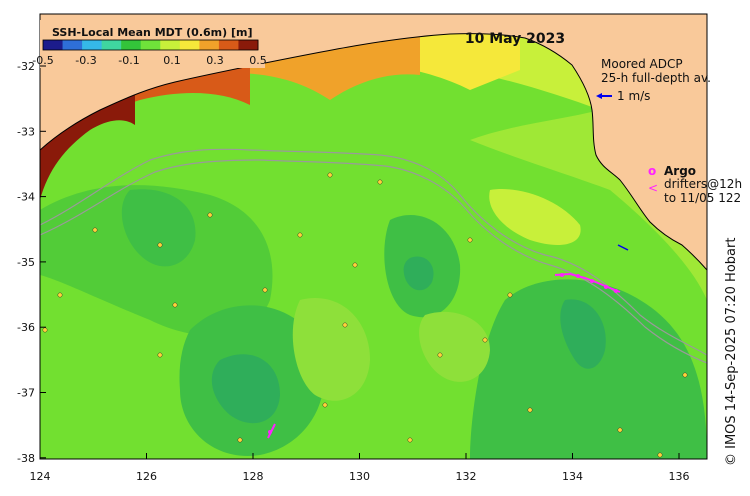 This screenshot has width=750, height=496. What do you see at coordinates (653, 188) in the screenshot?
I see `drifter-legend-symbol: <` at bounding box center [653, 188].